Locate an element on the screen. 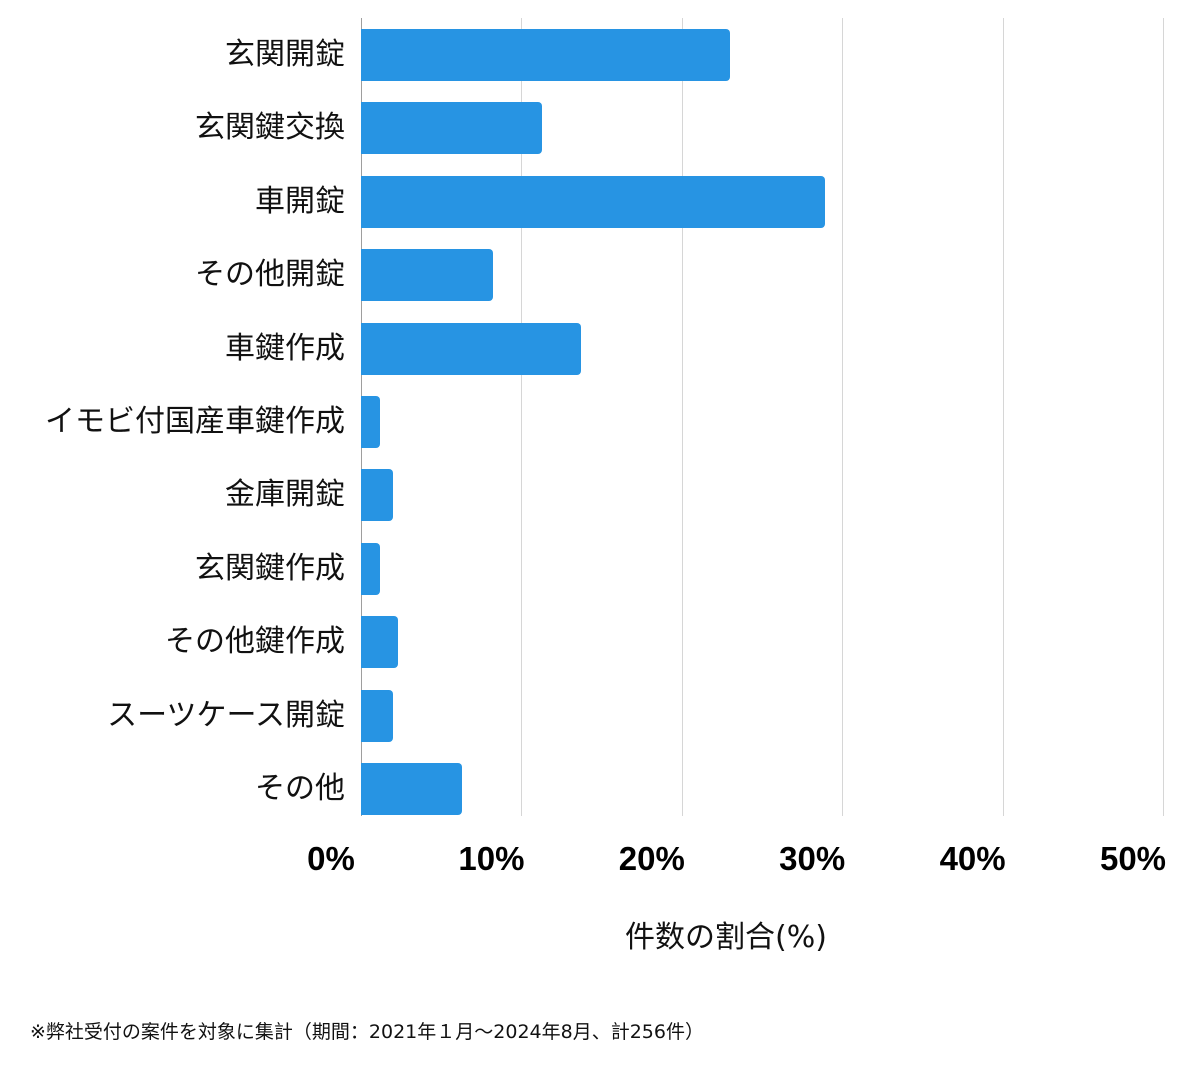 This screenshot has height=1069, width=1200. category-label: イモビ付国産車鍵作成 is located at coordinates (195, 421).